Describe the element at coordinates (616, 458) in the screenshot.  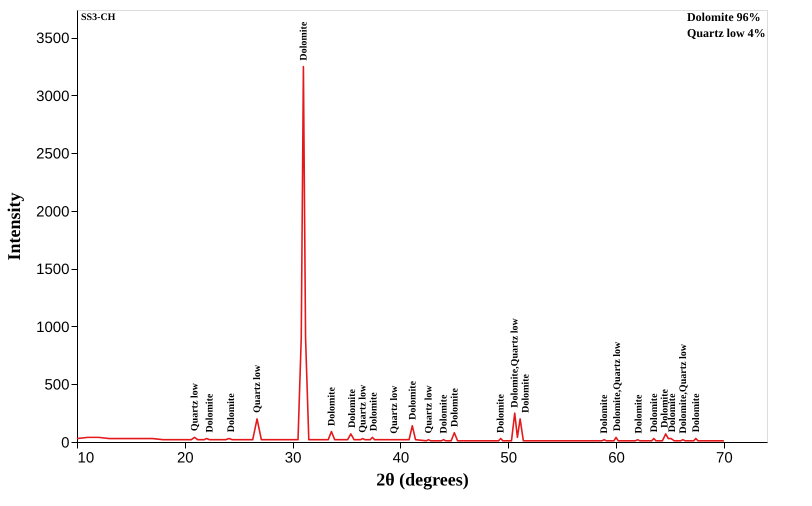
I see `x-tick-label: 60` at that location.